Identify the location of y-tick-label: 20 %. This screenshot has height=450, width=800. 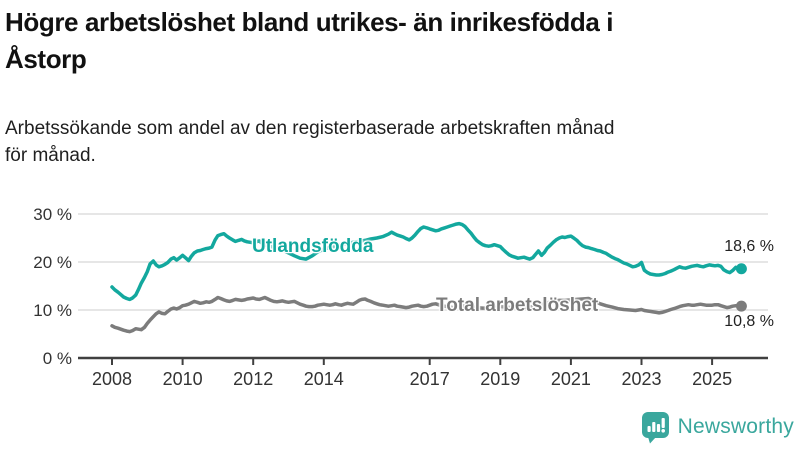
(52, 262).